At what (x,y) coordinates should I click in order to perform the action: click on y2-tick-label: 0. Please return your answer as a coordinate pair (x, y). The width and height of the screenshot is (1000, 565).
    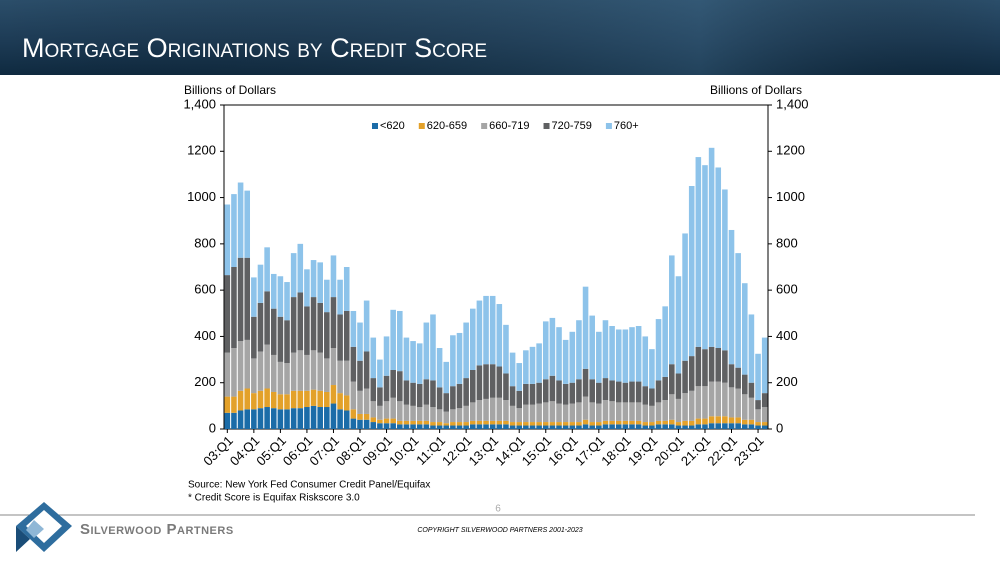
    Looking at the image, I should click on (779, 427).